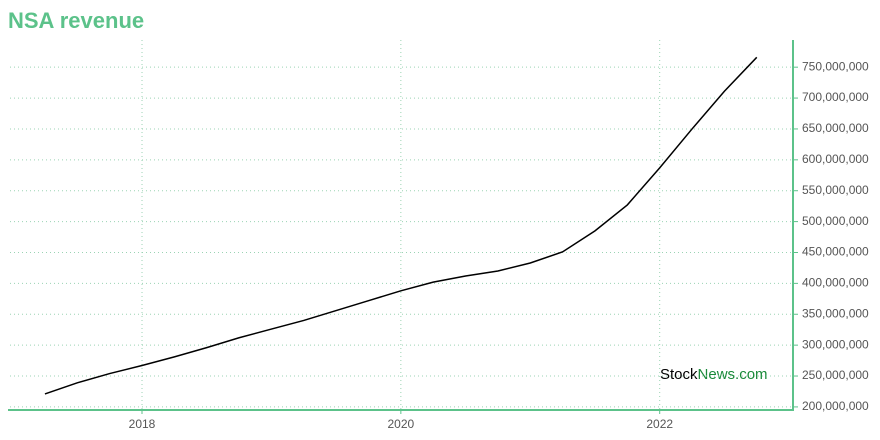  Describe the element at coordinates (835, 190) in the screenshot. I see `y-tick-label: 550,000,000` at that location.